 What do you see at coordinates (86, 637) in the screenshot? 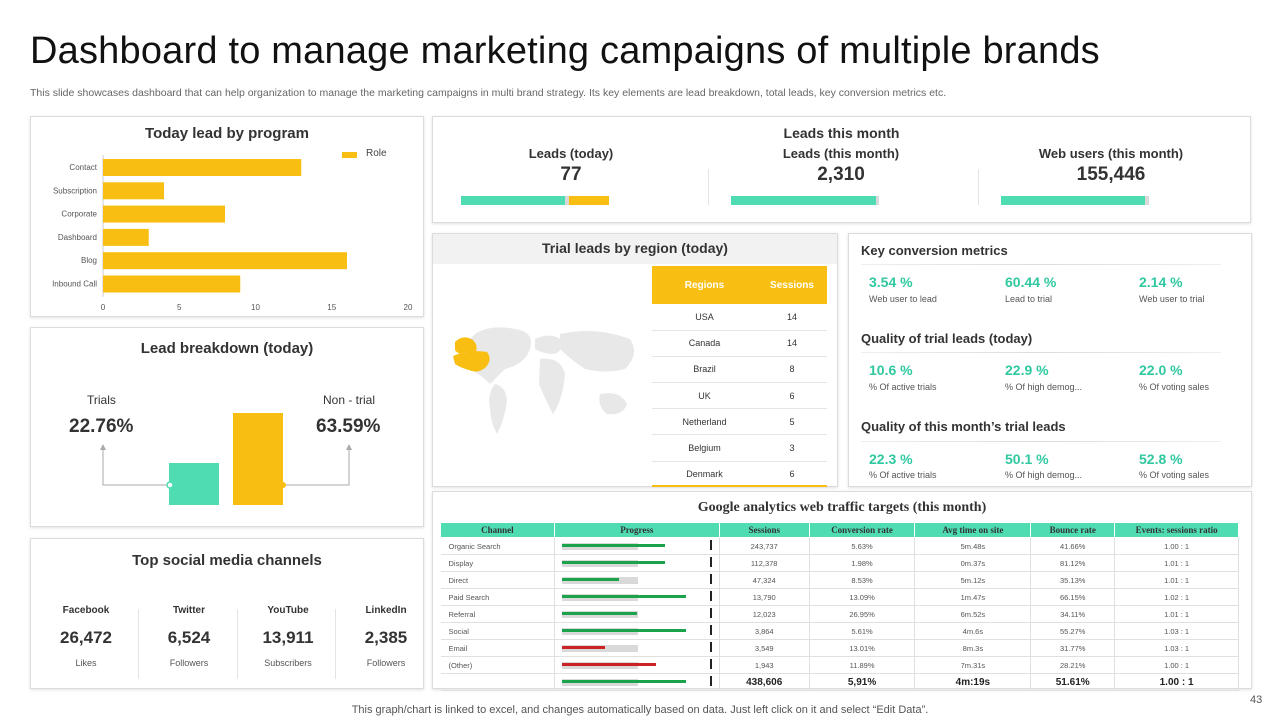
I see `social-facebook-value: 26,472` at bounding box center [86, 637].